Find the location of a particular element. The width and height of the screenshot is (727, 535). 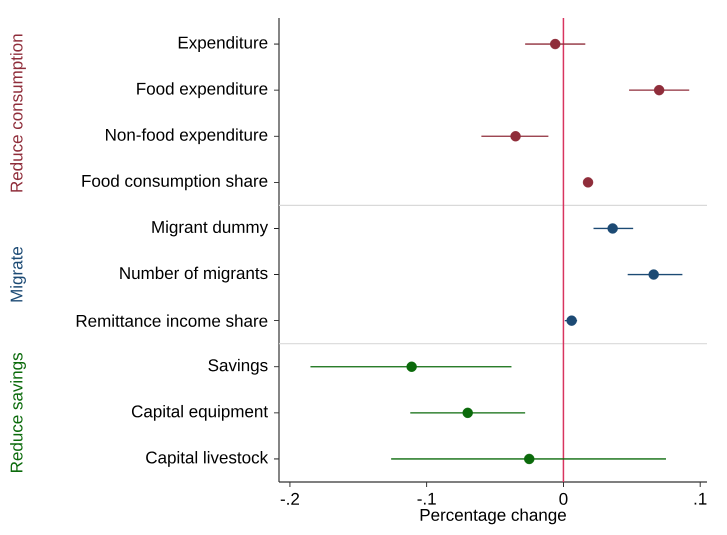

x-tick-label: 0 is located at coordinates (563, 498).